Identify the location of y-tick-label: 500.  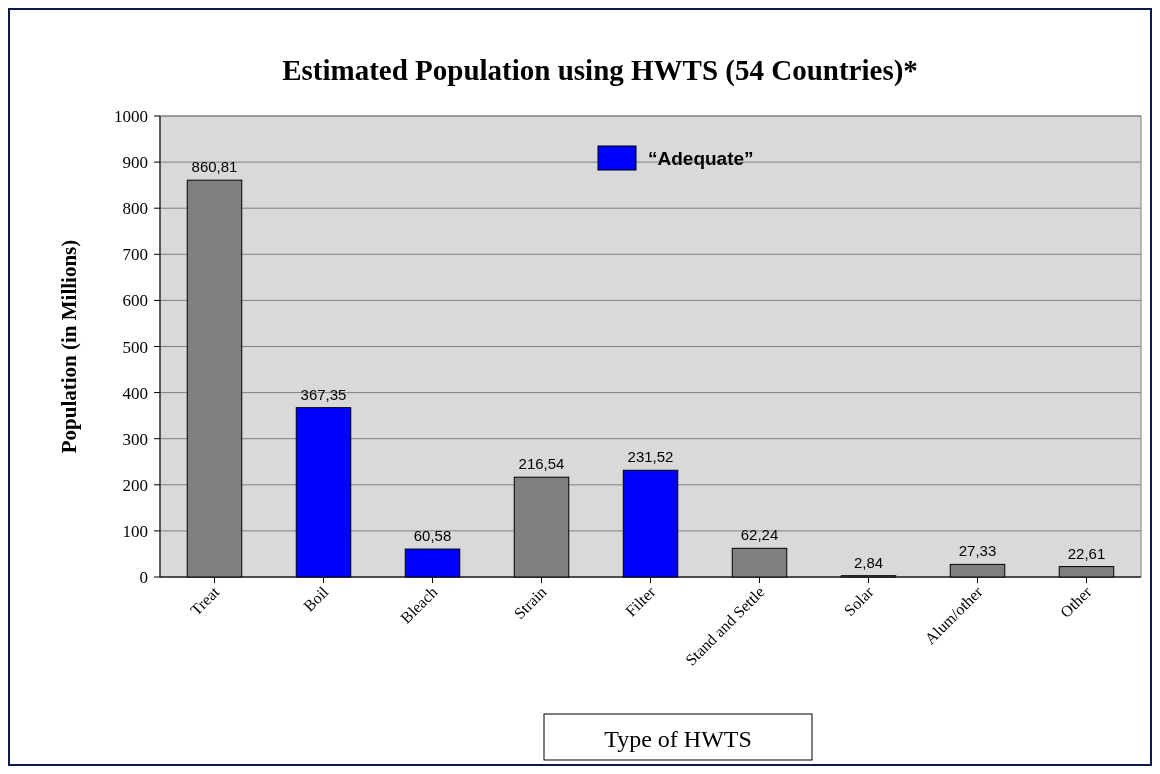
(135, 347).